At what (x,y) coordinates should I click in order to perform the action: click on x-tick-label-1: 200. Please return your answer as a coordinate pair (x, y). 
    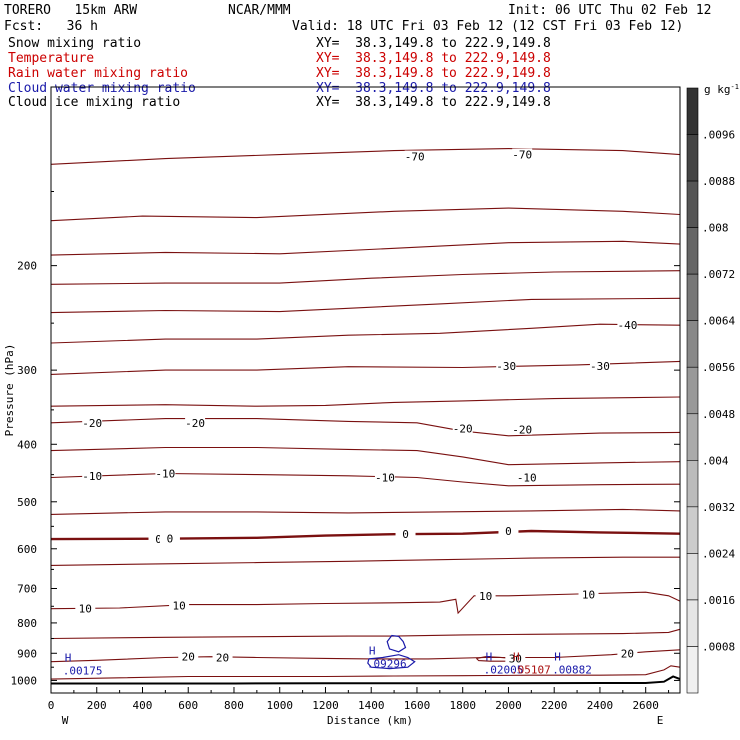
    Looking at the image, I should click on (97, 705).